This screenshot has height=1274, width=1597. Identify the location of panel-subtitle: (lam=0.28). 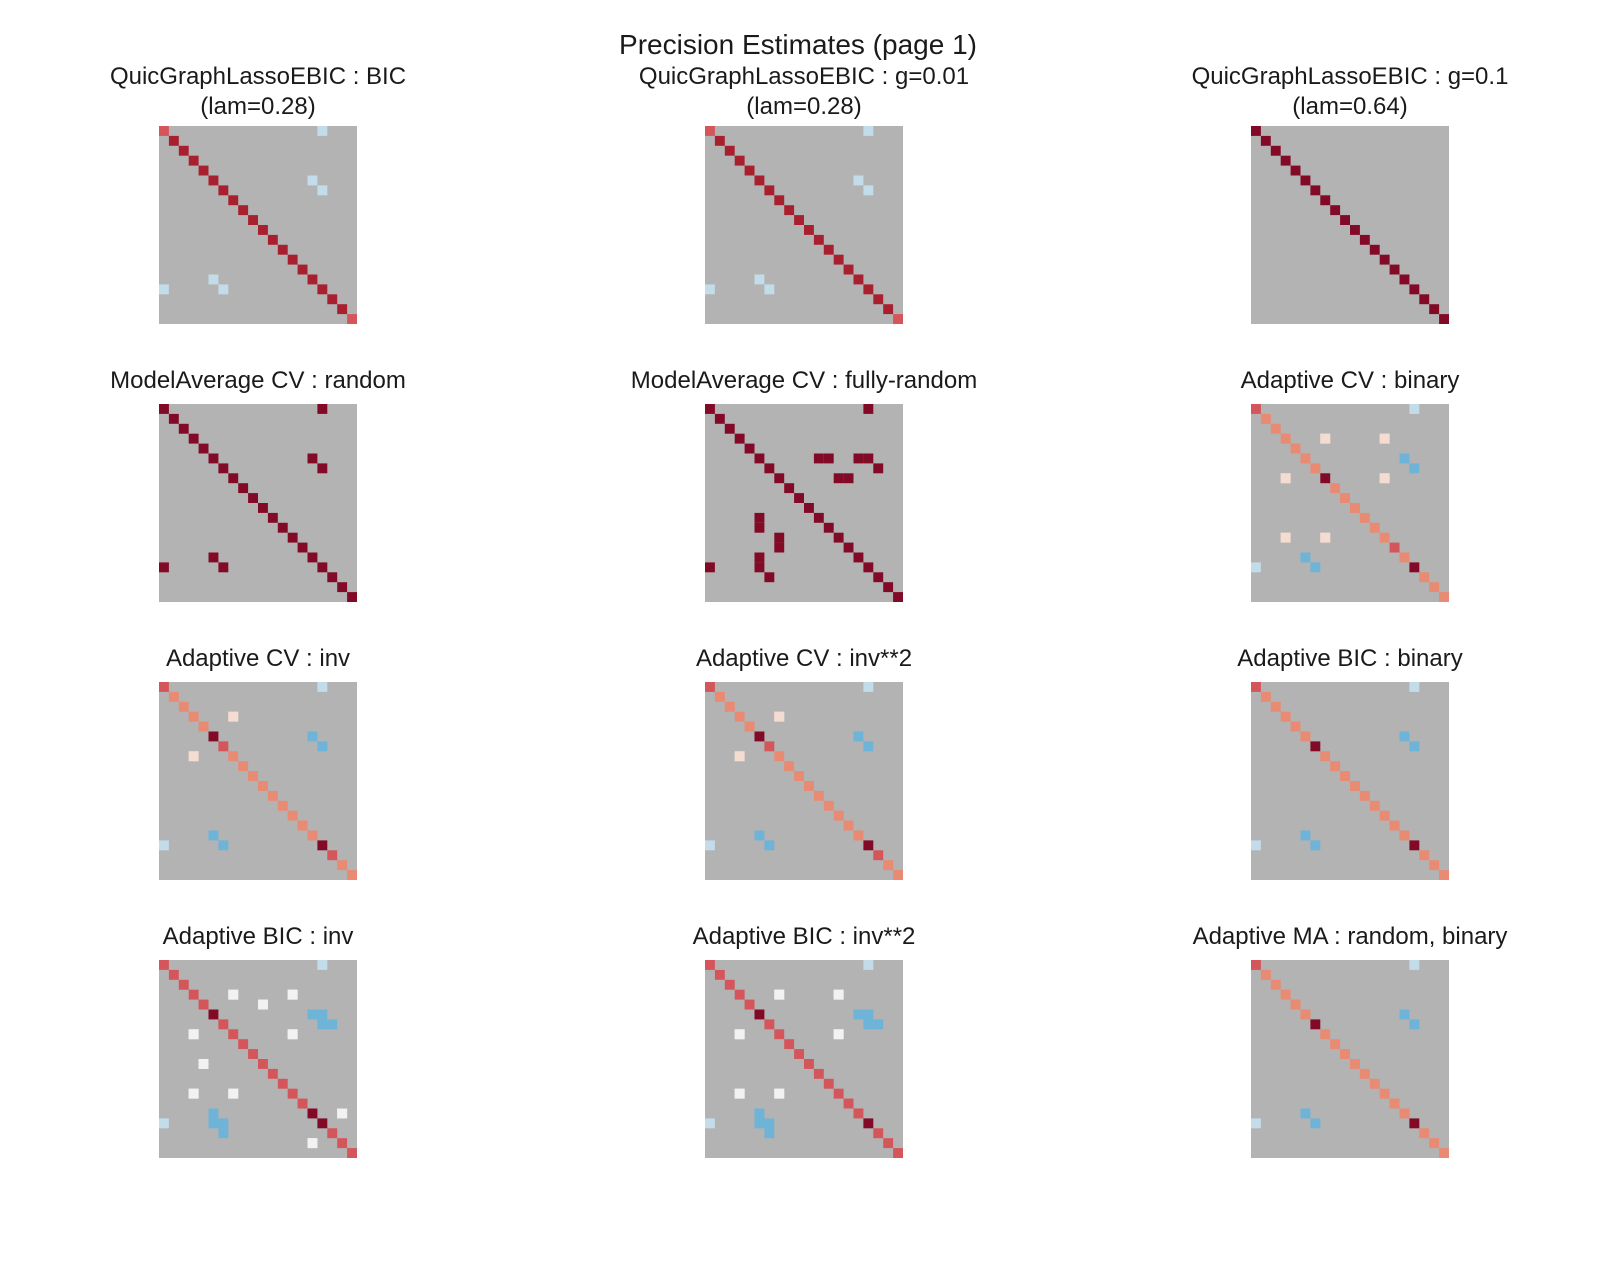
(803, 106).